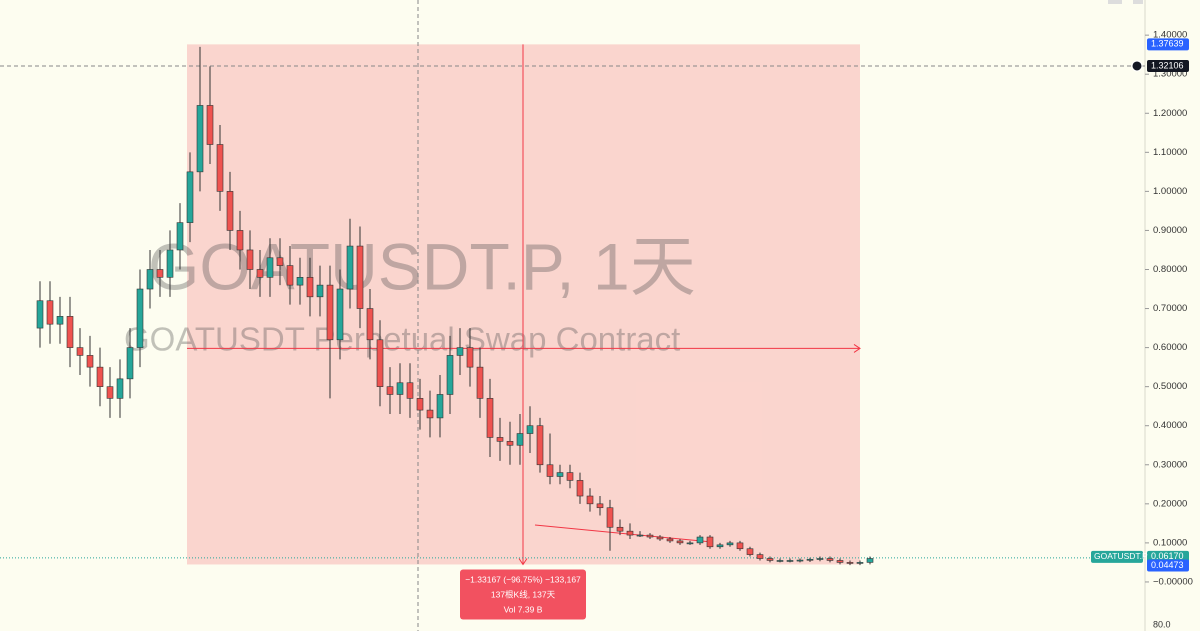 Image resolution: width=1200 pixels, height=631 pixels. What do you see at coordinates (1170, 386) in the screenshot?
I see `y-tick-label: 0.50000` at bounding box center [1170, 386].